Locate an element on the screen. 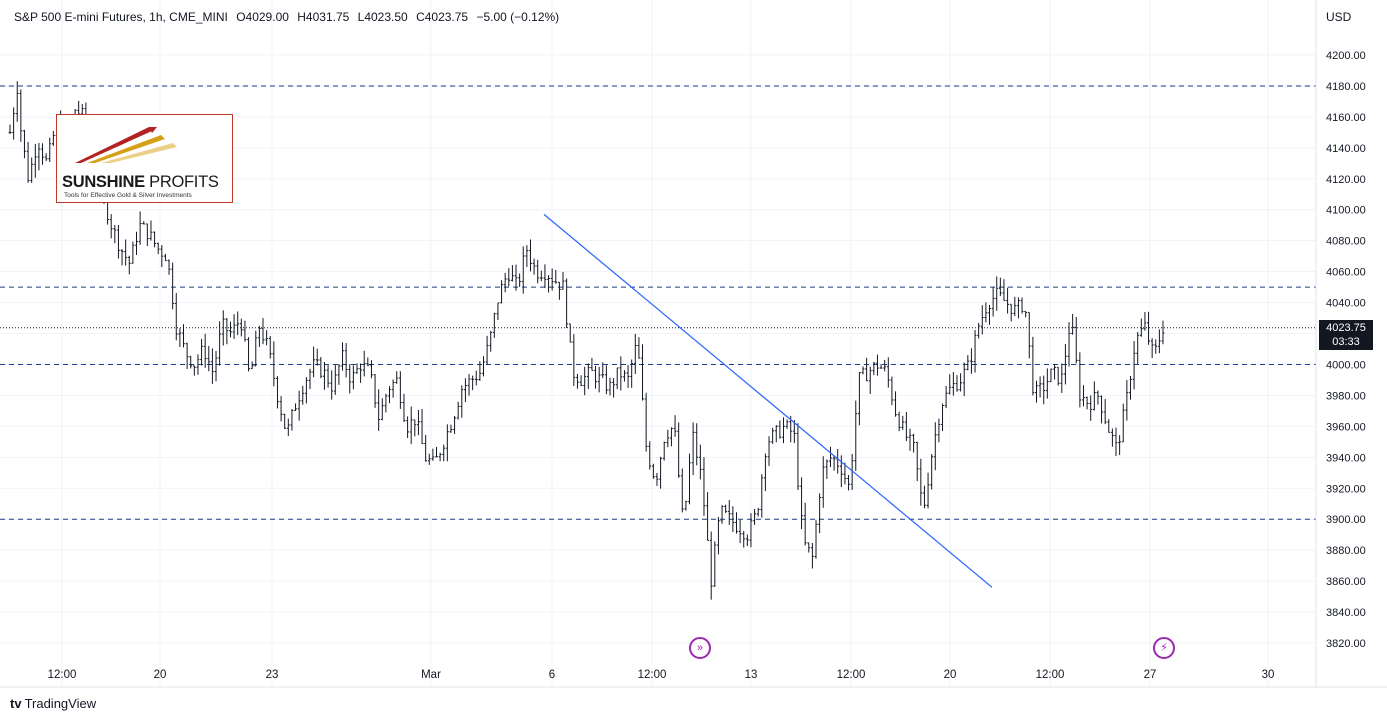 The height and width of the screenshot is (723, 1387). y-tick-label: 3880.00 is located at coordinates (1346, 551).